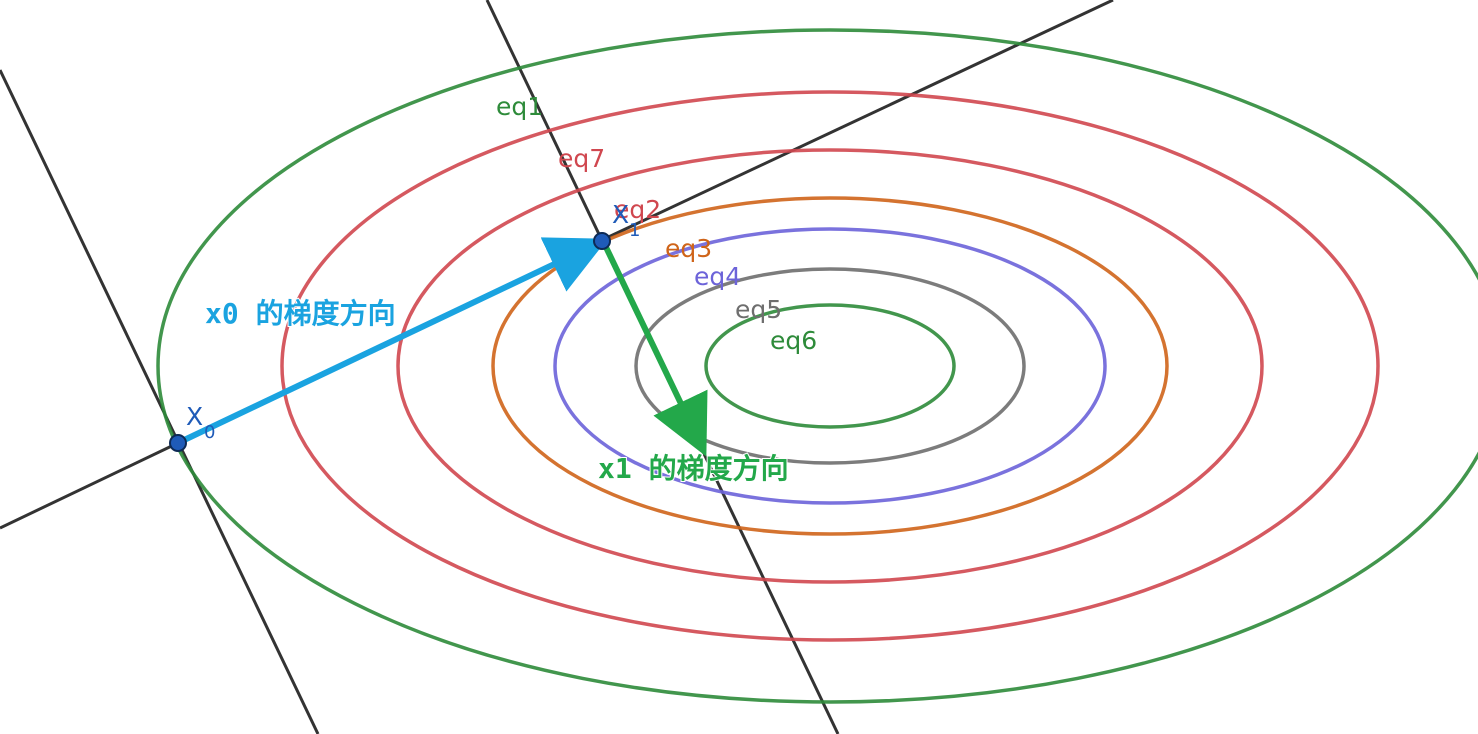 Image resolution: width=1478 pixels, height=734 pixels. I want to click on x1-gradient-arrow, so click(654, 349).